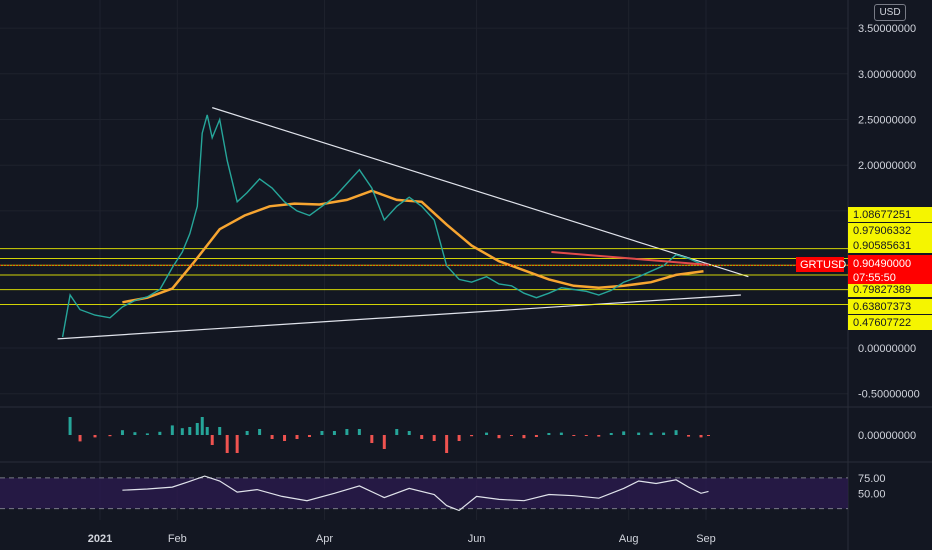  Describe the element at coordinates (882, 323) in the screenshot. I see `level-label: 0.47607722` at that location.